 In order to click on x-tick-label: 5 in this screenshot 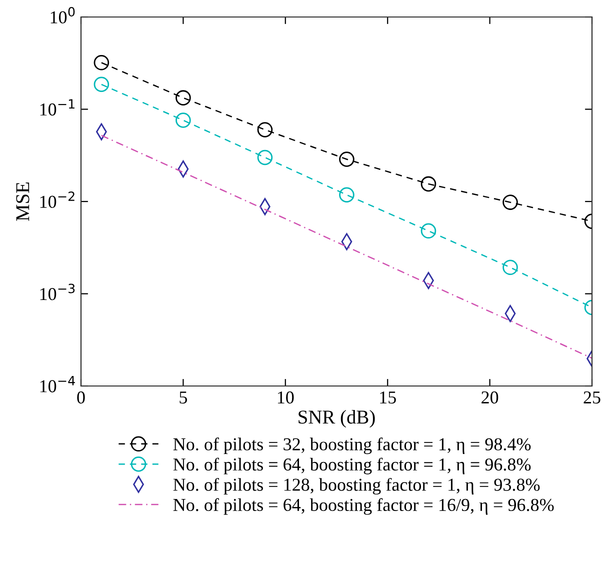, I will do `click(184, 398)`.